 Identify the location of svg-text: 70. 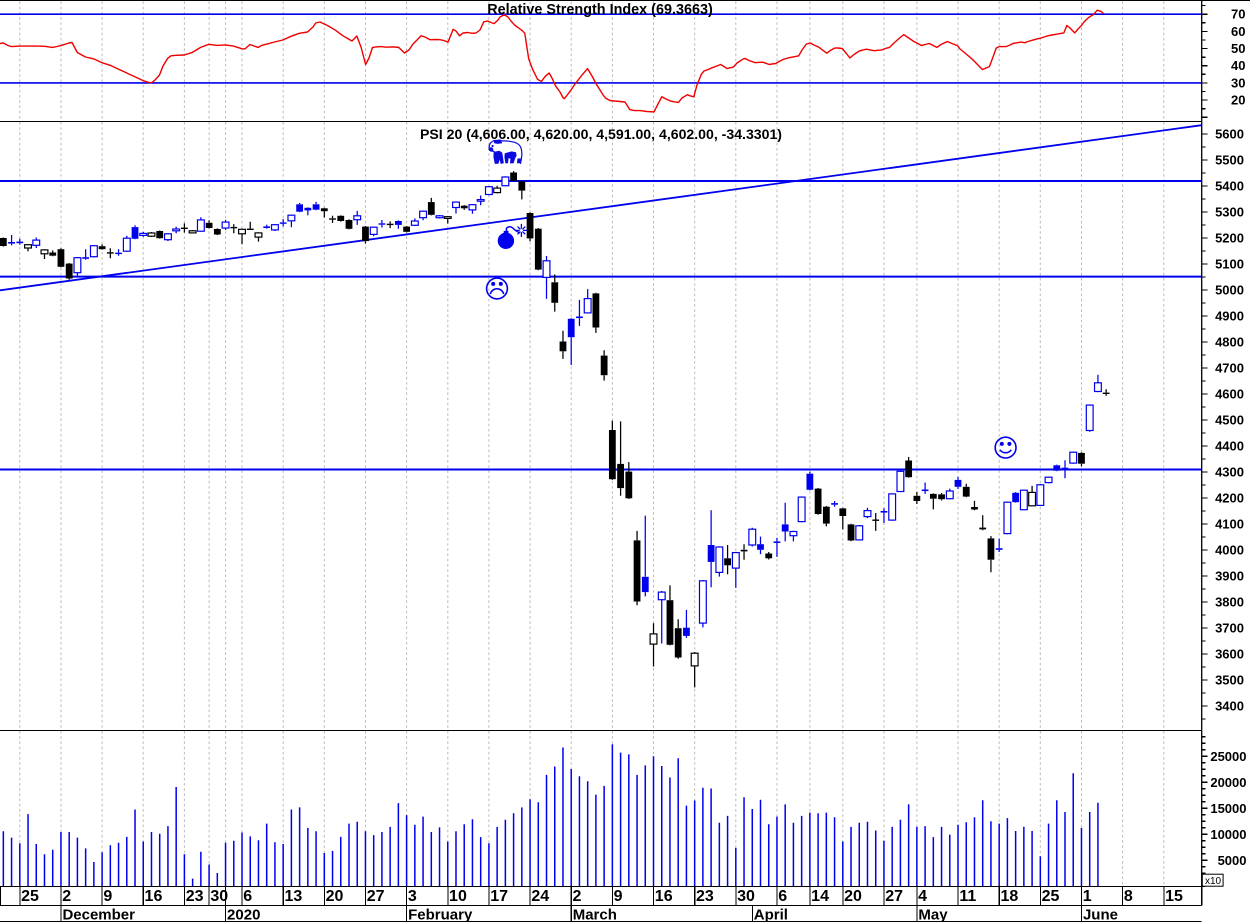
(1238, 14).